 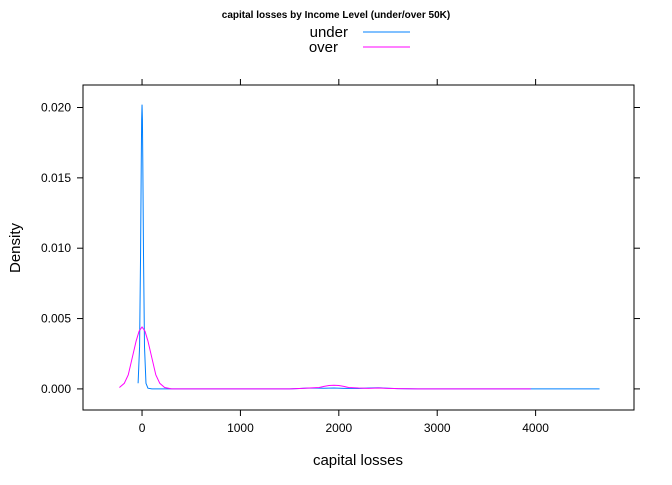 What do you see at coordinates (437, 428) in the screenshot?
I see `x-tick-label-3: 3000` at bounding box center [437, 428].